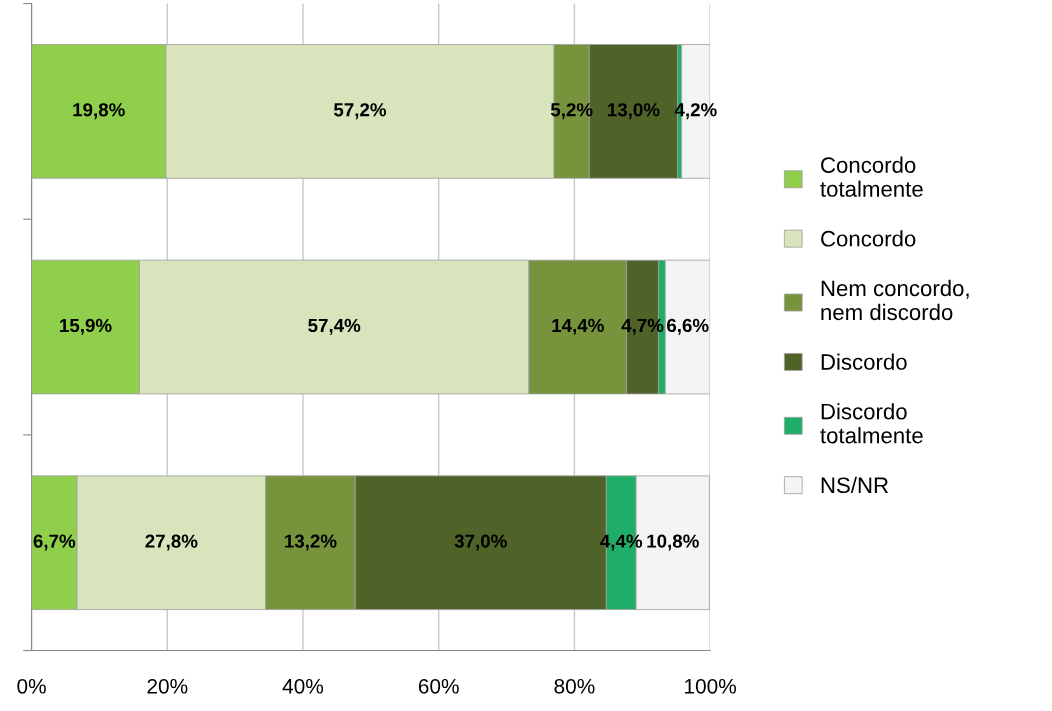 The height and width of the screenshot is (711, 1052). I want to click on legend-label: Nem concordo, nem discordo, so click(895, 300).